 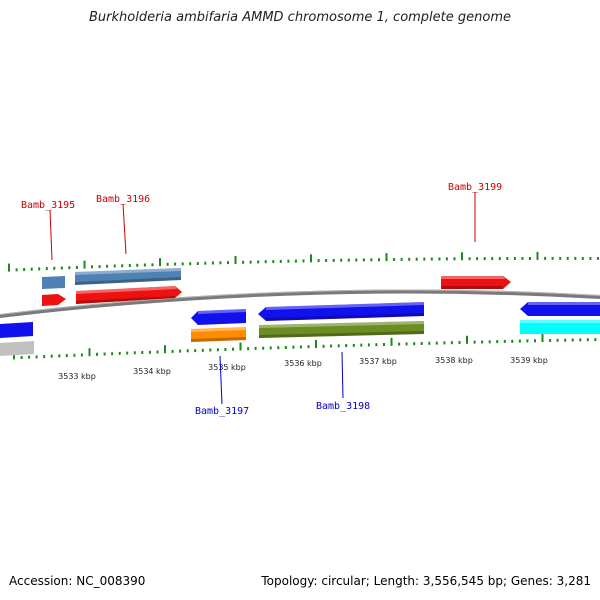 What do you see at coordinates (529, 360) in the screenshot?
I see `kbp-label: 3539 kbp` at bounding box center [529, 360].